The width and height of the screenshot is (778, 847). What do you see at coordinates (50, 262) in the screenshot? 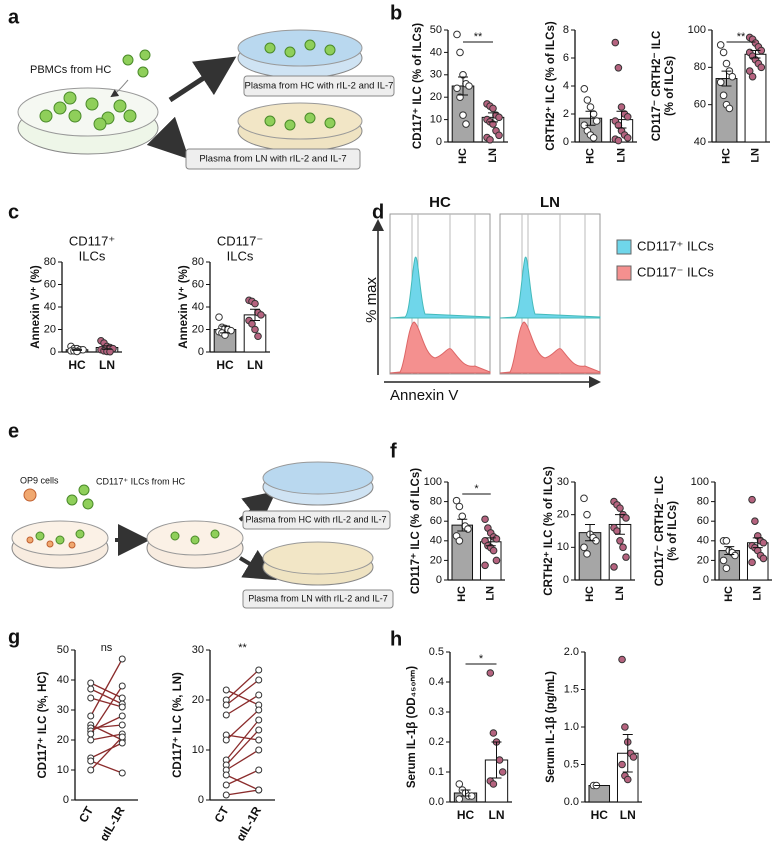
I see `y-tick-label: 80` at bounding box center [50, 262].